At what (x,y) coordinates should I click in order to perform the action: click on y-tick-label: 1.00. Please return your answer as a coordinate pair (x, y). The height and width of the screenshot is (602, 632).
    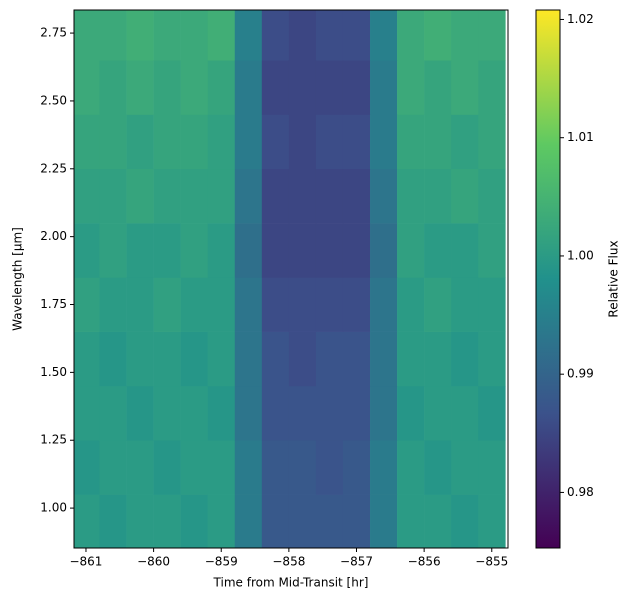
    Looking at the image, I should click on (53, 508).